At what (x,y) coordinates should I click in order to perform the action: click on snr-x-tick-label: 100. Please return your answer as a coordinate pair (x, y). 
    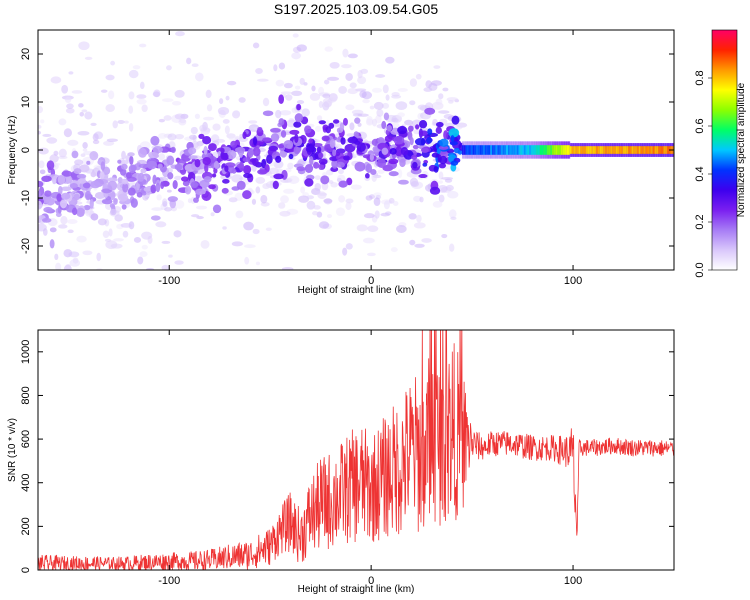
    Looking at the image, I should click on (573, 581).